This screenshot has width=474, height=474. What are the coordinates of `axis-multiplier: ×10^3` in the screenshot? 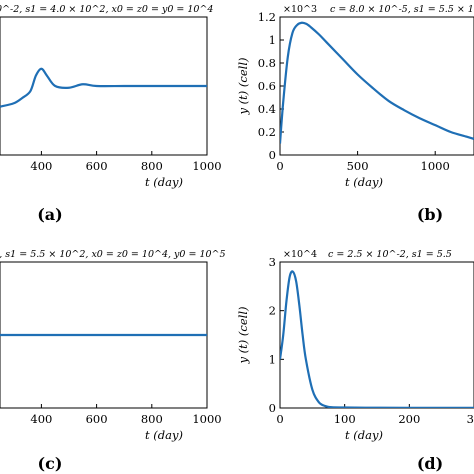 It's located at (300, 9).